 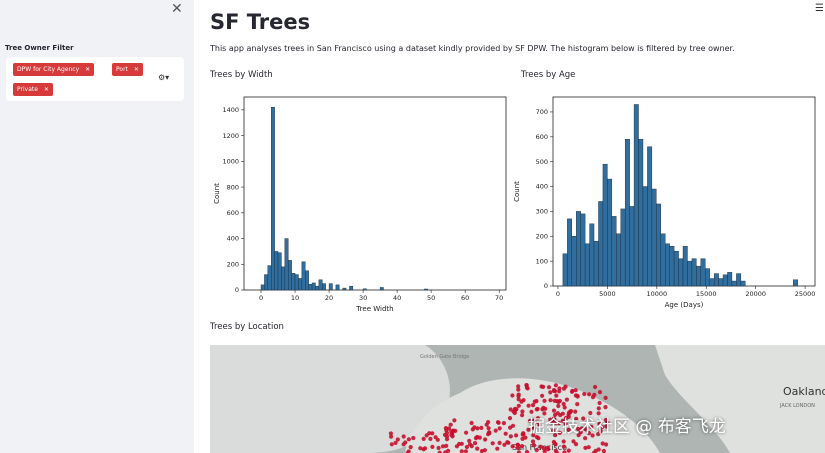 I want to click on x-axis-label: Tree Width, so click(x=374, y=309).